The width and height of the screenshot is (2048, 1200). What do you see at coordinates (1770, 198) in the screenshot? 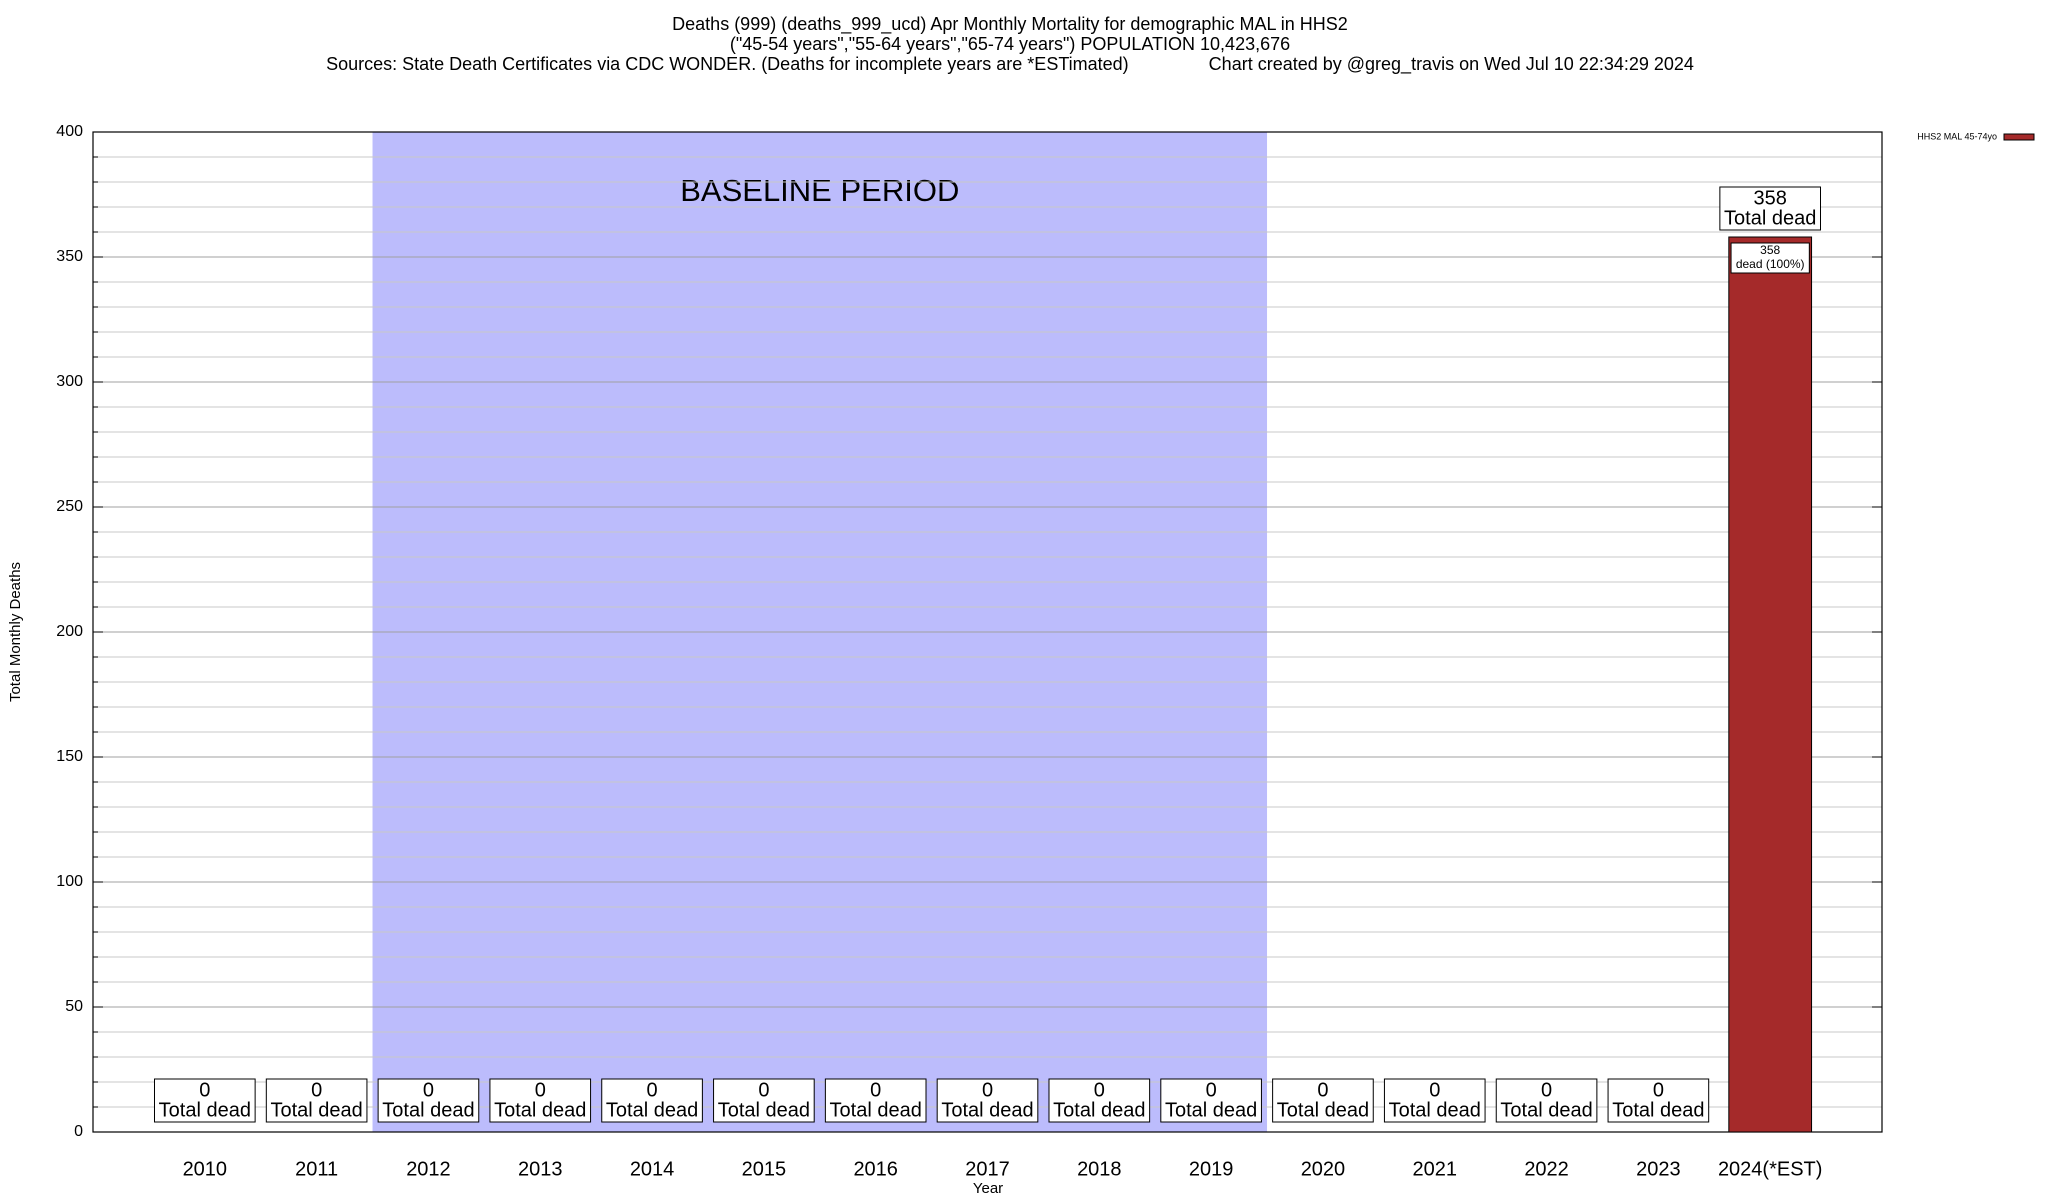
I see `total-value-label: 358` at bounding box center [1770, 198].